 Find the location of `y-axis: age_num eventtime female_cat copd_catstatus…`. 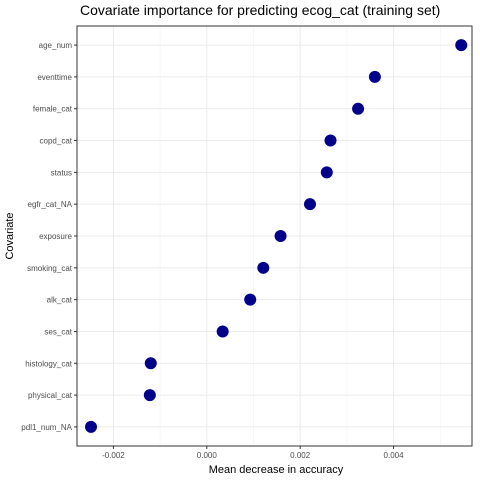

y-axis: age_num eventtime female_cat copd_catstatus… is located at coordinates (49, 236).